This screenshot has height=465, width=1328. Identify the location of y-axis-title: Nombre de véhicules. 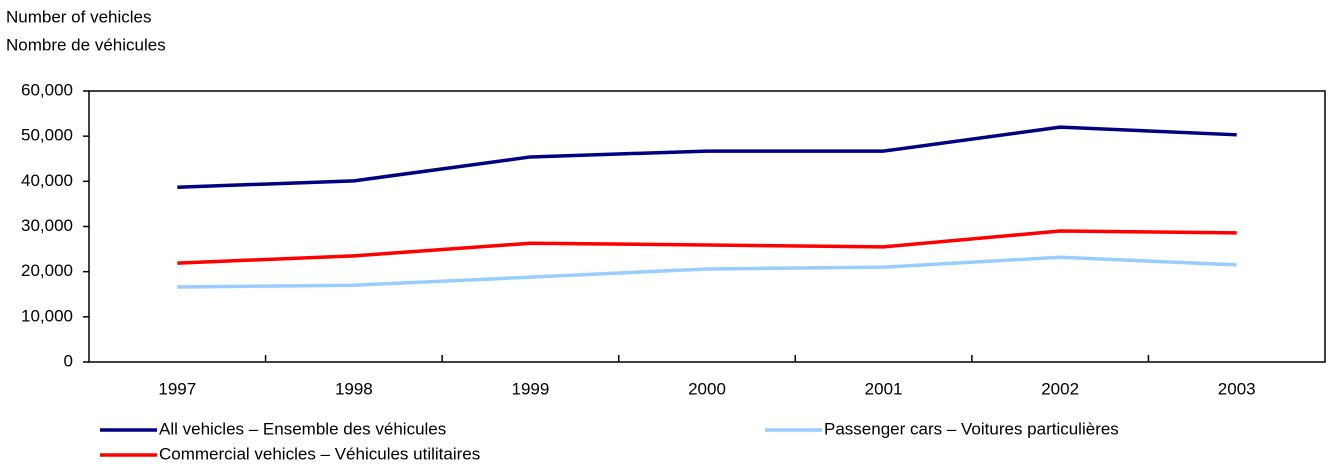
(86, 44).